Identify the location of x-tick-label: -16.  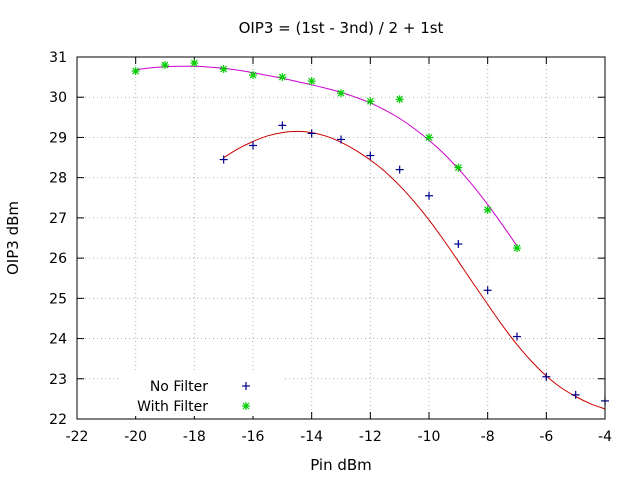
(253, 437).